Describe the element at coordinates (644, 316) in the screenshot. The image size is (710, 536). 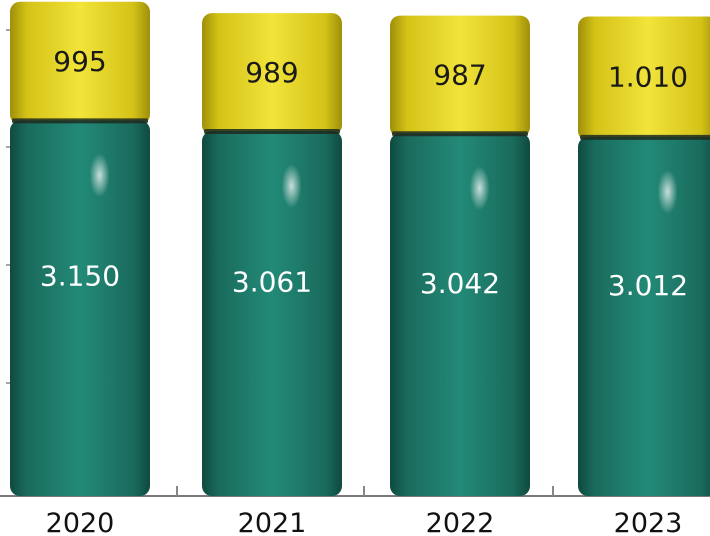
I see `bar-segment-green-2023` at that location.